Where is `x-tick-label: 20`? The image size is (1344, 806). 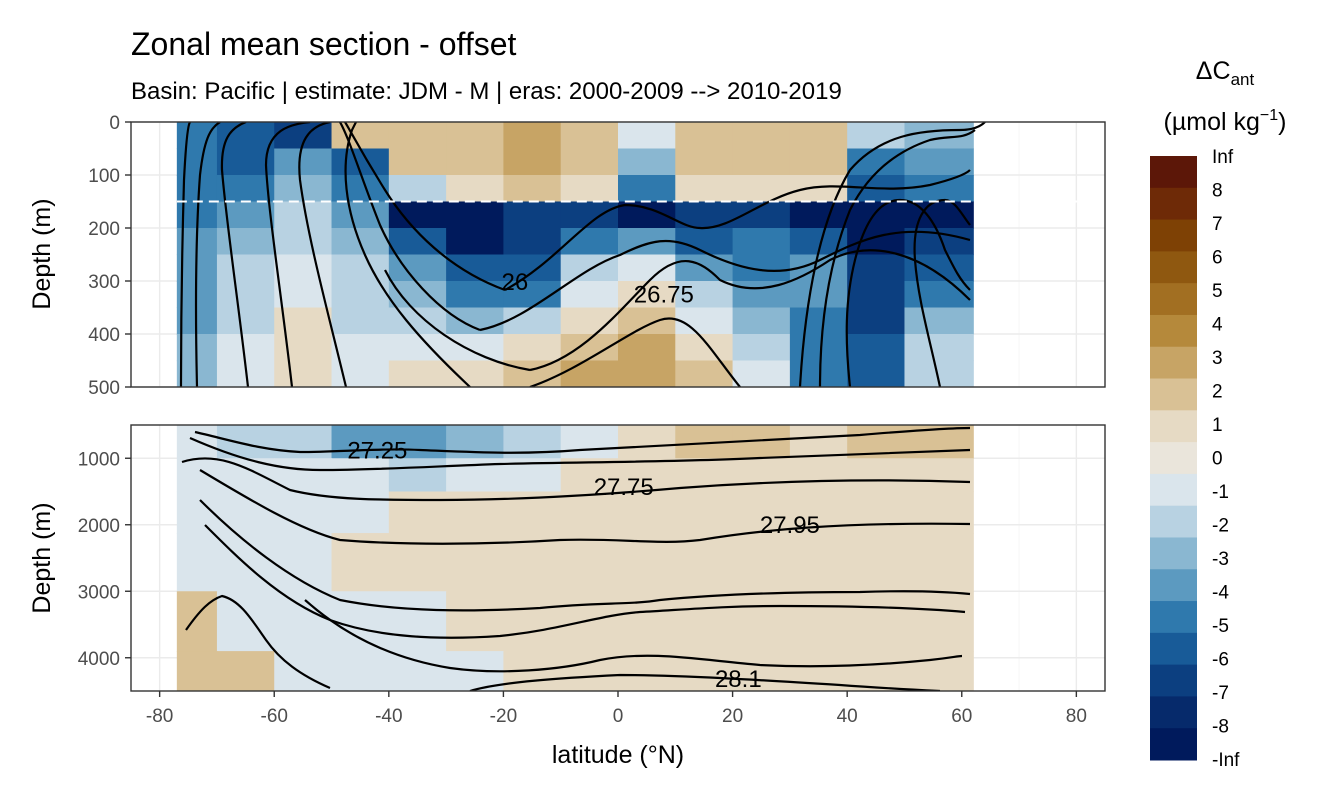 x-tick-label: 20 is located at coordinates (732, 716).